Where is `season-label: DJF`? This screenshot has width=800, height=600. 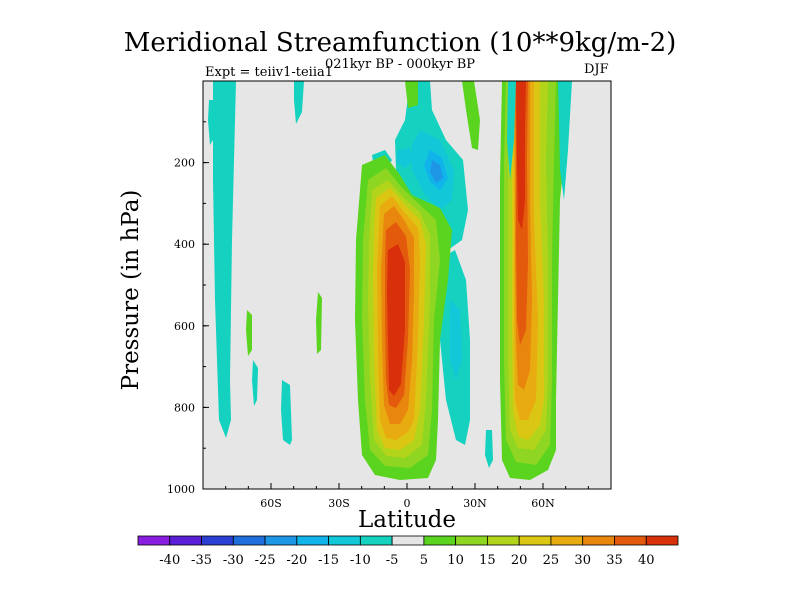
season-label: DJF is located at coordinates (596, 69).